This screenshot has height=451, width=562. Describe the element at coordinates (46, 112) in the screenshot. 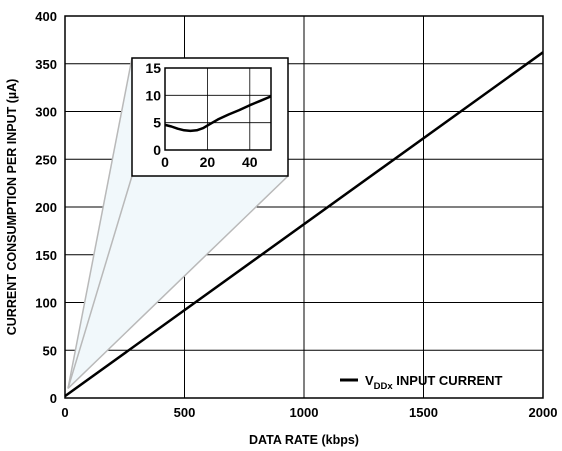

I see `y-tick-label: 300` at that location.